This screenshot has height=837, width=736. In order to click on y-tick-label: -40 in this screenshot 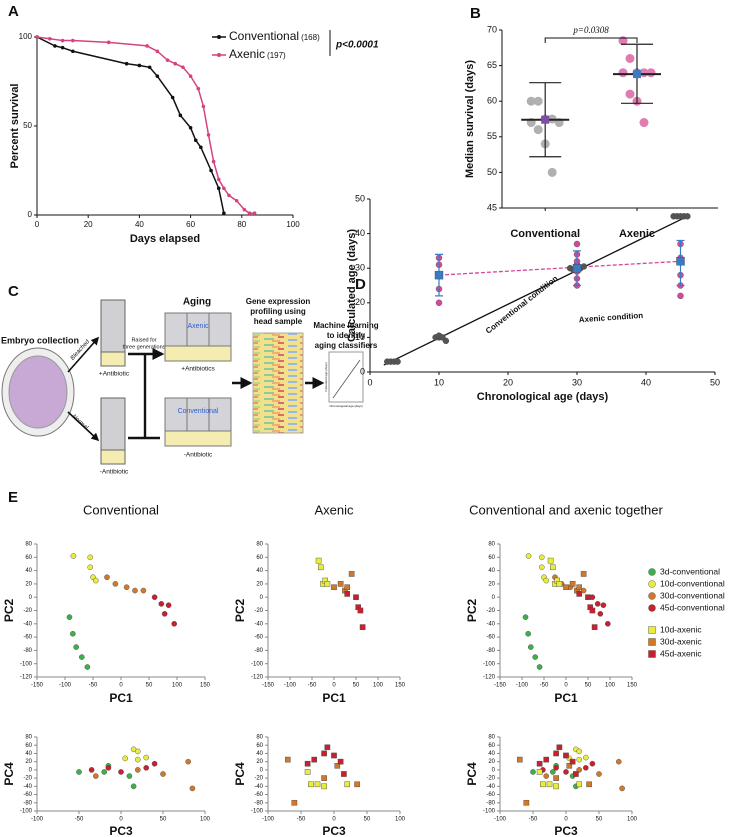, I will do `click(490, 624)`.